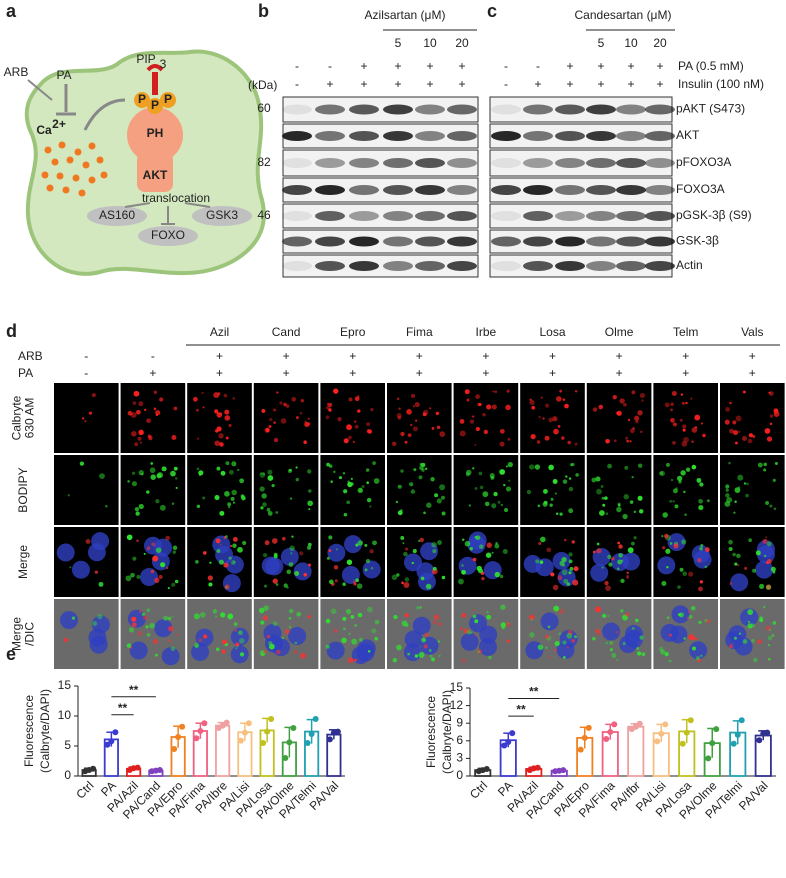  Describe the element at coordinates (23, 489) in the screenshot. I see `row-label: BODIPY` at that location.